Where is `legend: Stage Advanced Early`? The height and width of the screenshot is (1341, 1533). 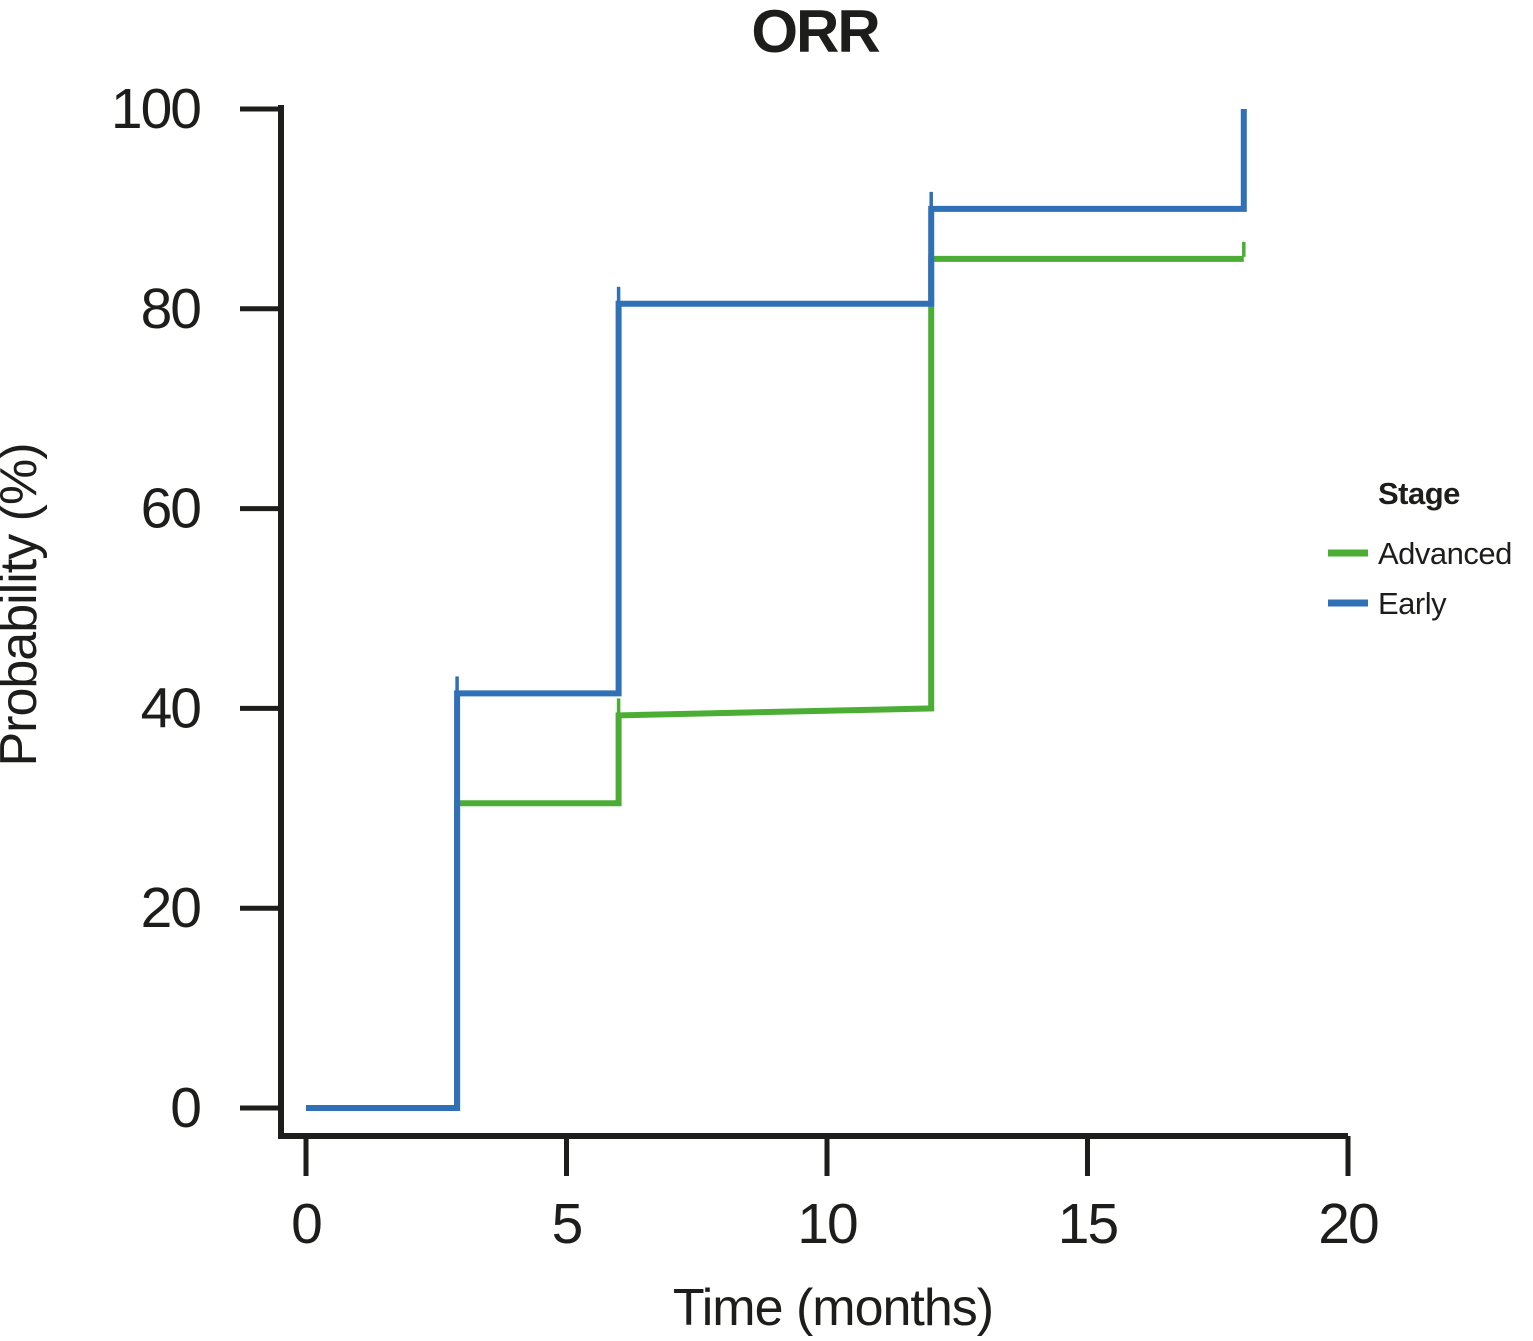 legend: Stage Advanced Early is located at coordinates (1420, 548).